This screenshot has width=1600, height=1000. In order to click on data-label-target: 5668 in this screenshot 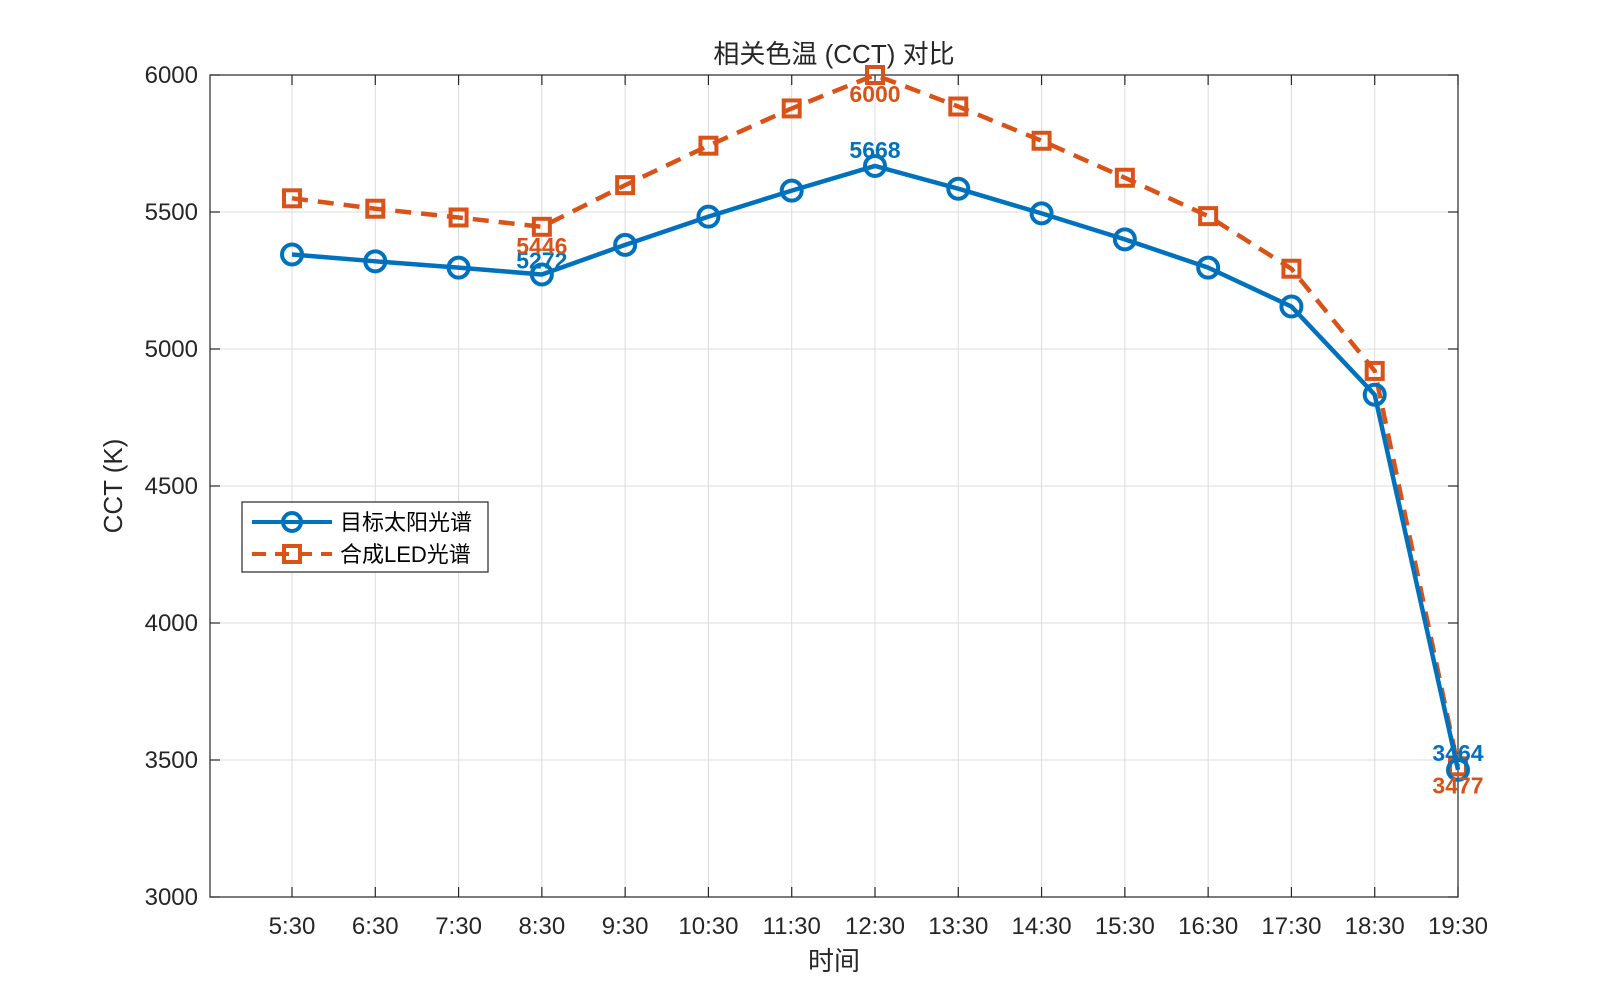, I will do `click(874, 150)`.